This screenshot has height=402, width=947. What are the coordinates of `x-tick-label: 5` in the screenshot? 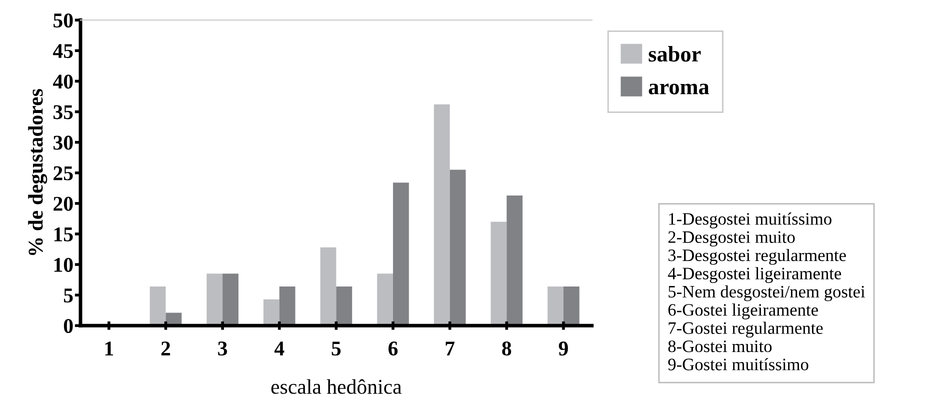 It's located at (336, 349).